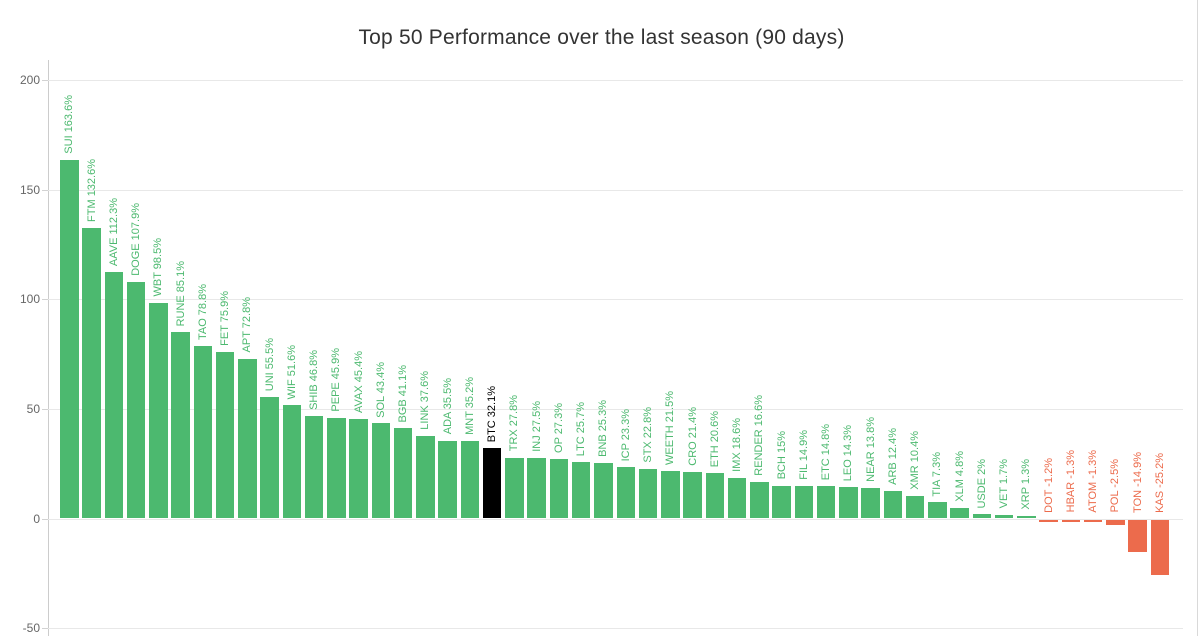 The width and height of the screenshot is (1203, 636). What do you see at coordinates (826, 452) in the screenshot?
I see `bar-label-ETC: ETC 14.8%` at bounding box center [826, 452].